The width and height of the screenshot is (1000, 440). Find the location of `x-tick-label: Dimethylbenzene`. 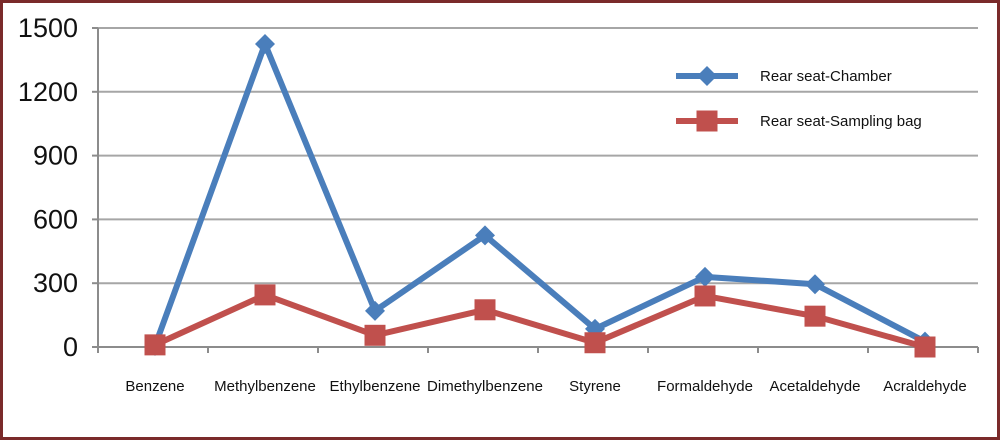

x-tick-label: Dimethylbenzene is located at coordinates (485, 386).